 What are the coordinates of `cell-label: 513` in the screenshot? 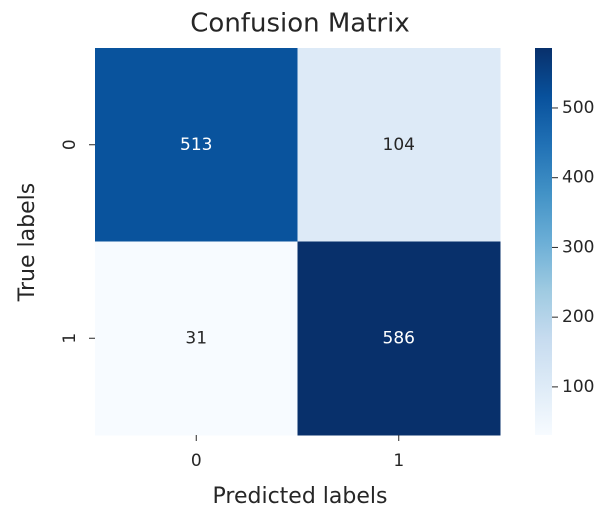 It's located at (196, 145).